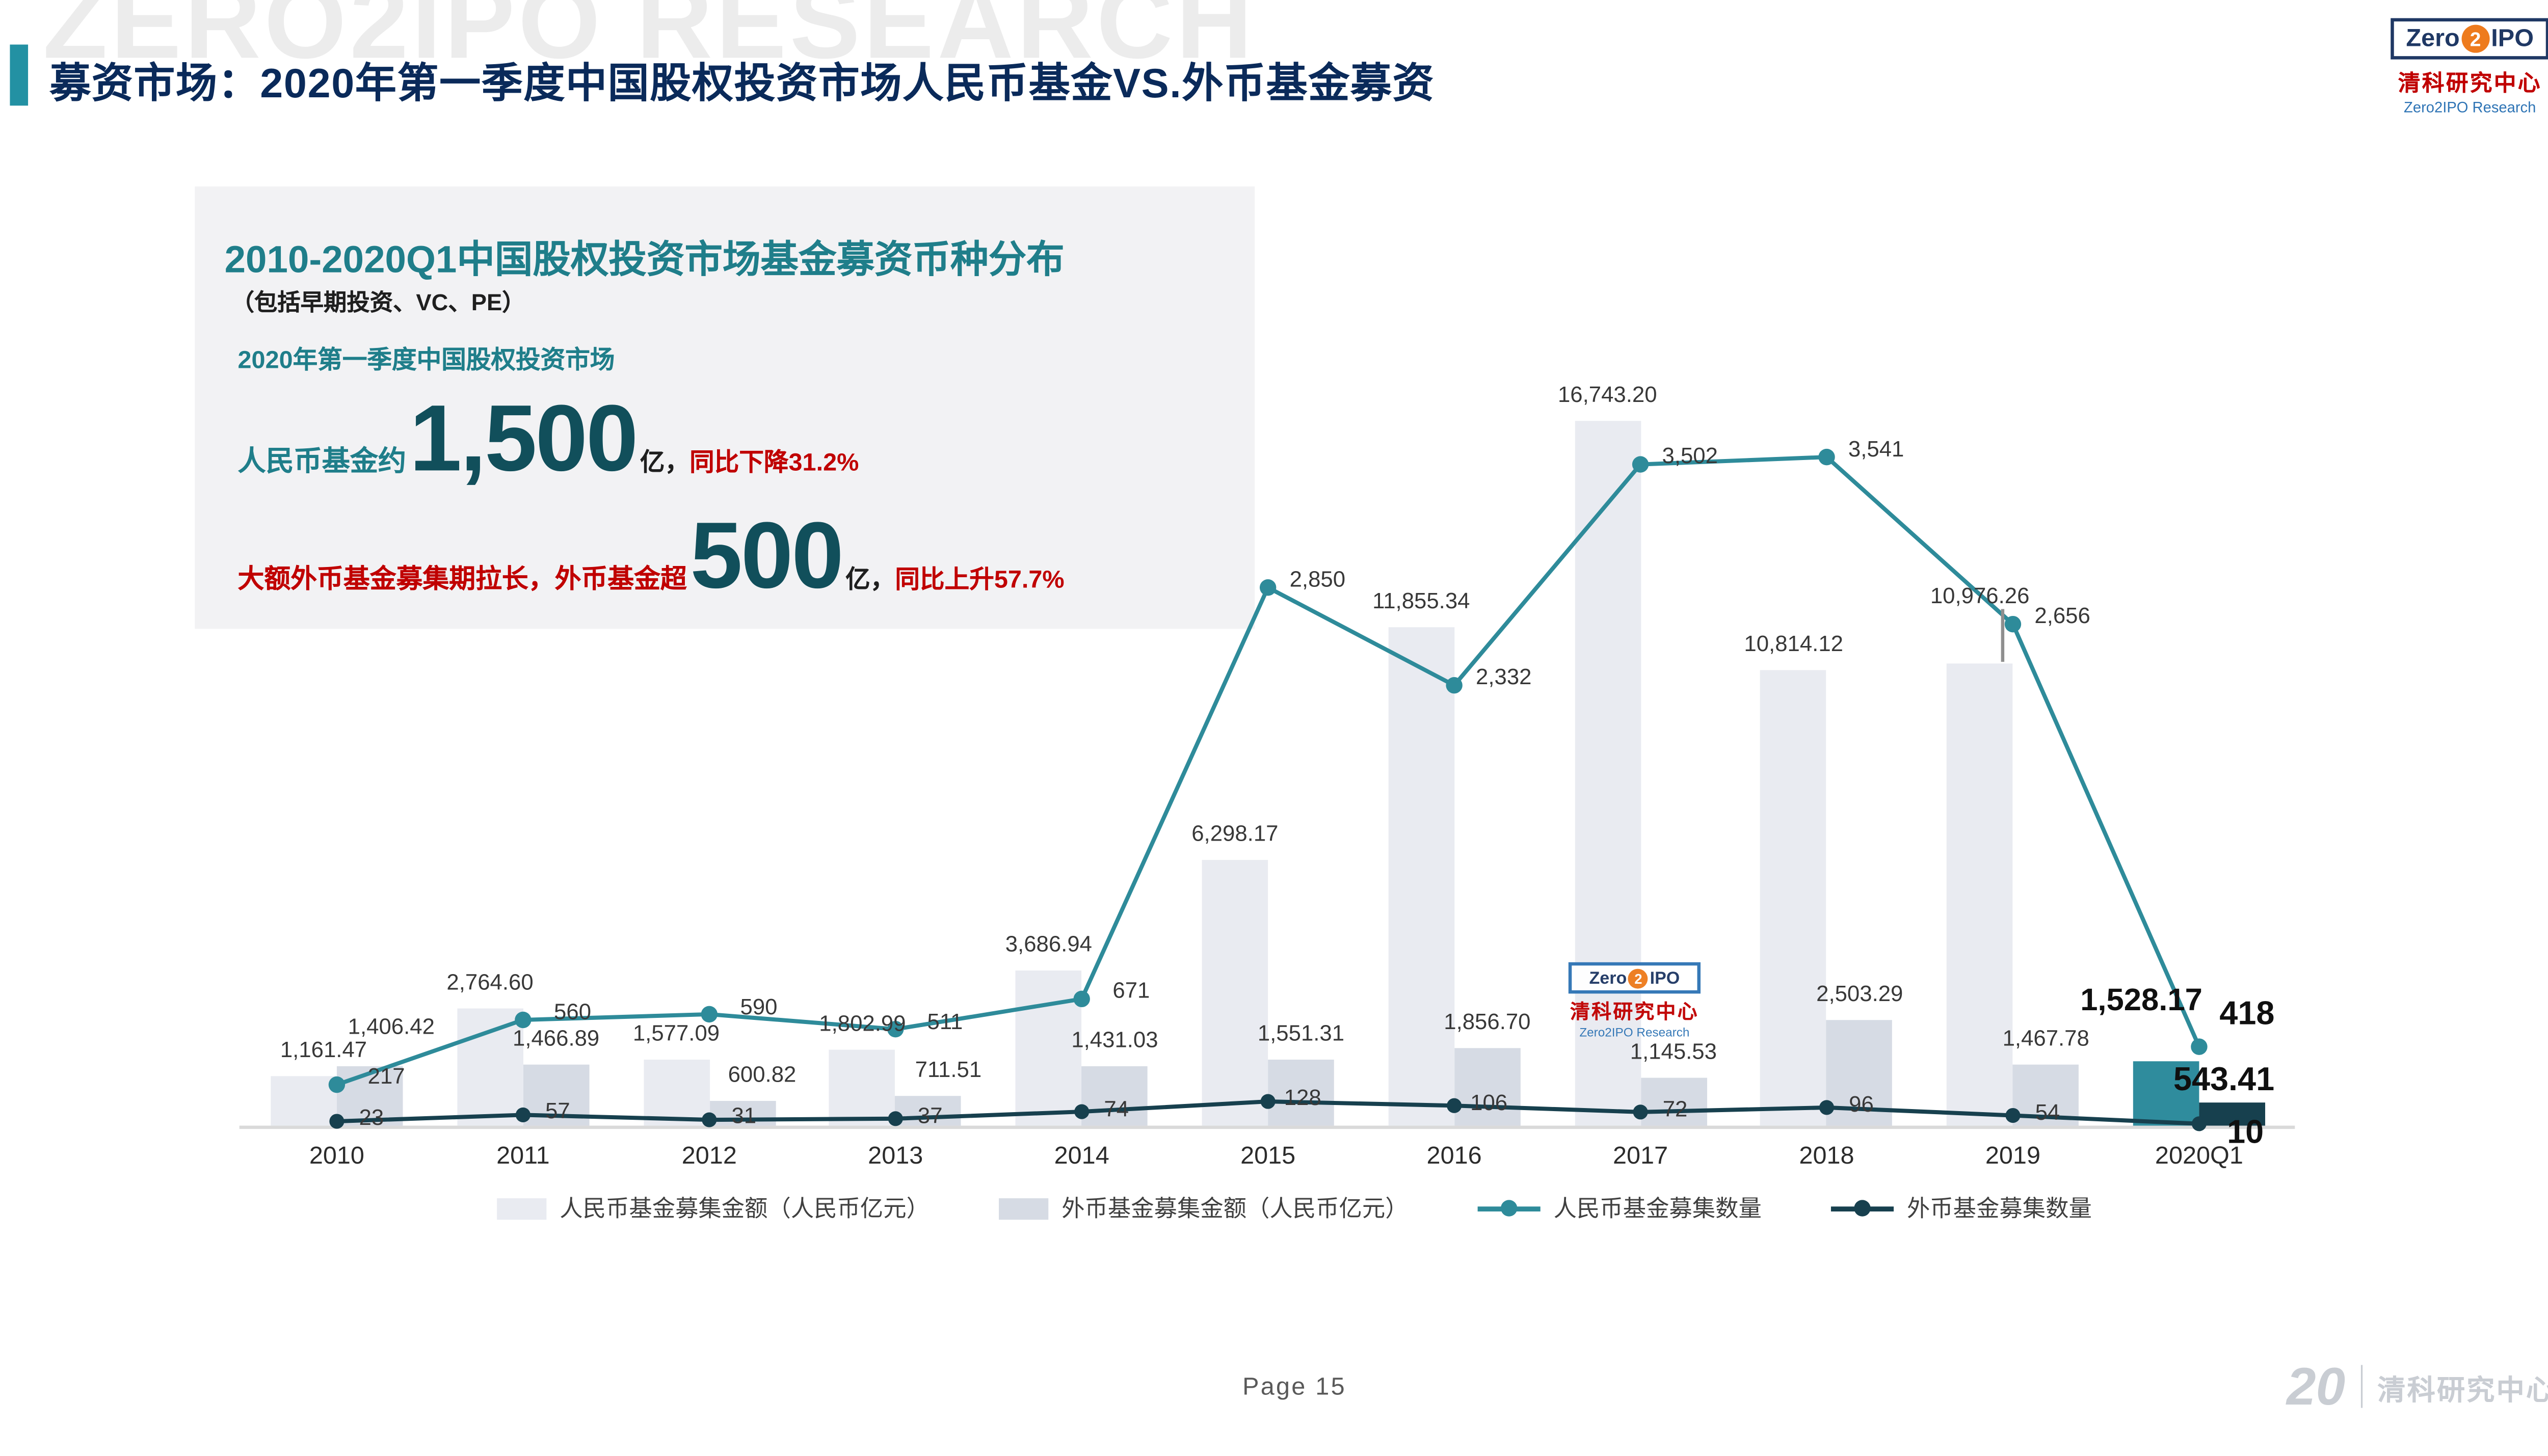 This screenshot has width=2548, height=1456. What do you see at coordinates (1488, 1021) in the screenshot?
I see `bar-label-fx-2016: 1,856.70` at bounding box center [1488, 1021].